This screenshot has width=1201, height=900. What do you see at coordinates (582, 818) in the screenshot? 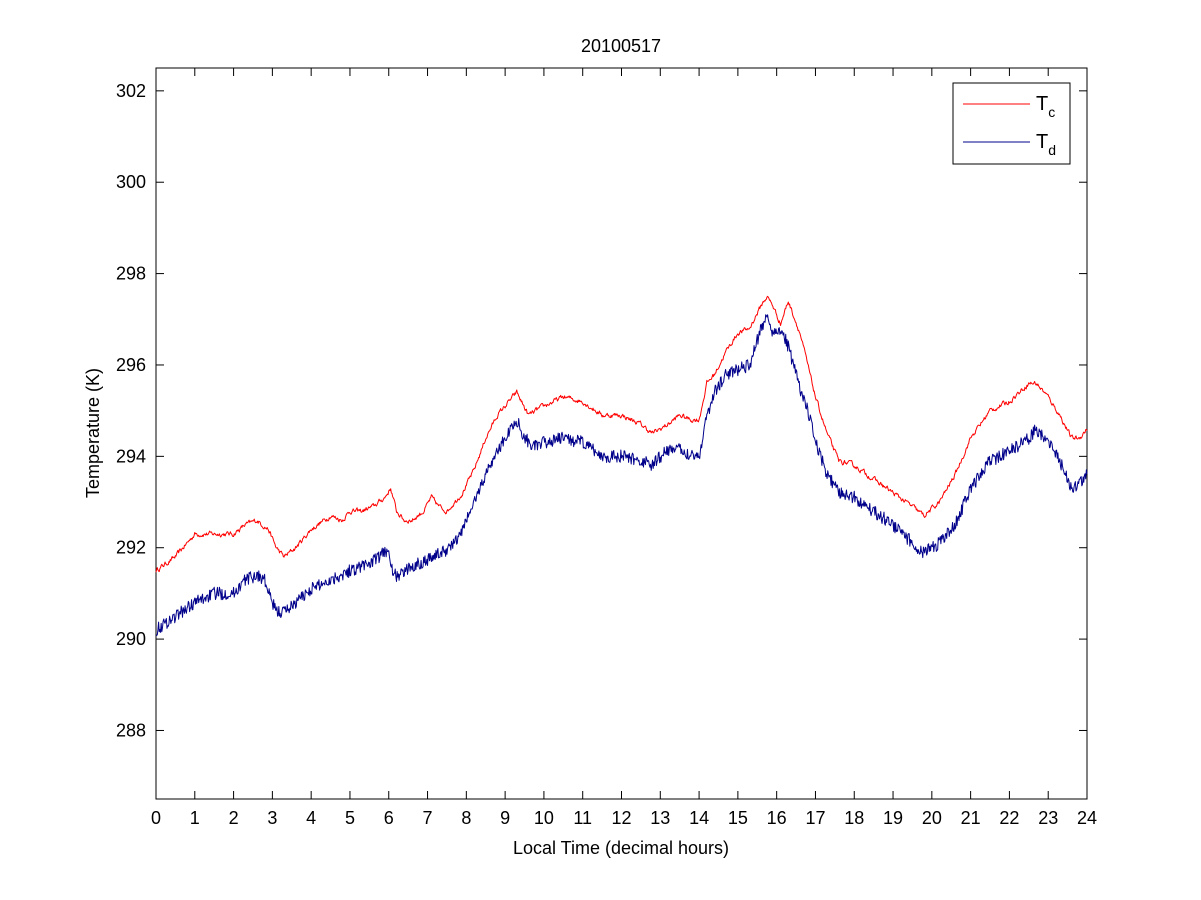
I see `x-tick-label: 11` at bounding box center [582, 818].